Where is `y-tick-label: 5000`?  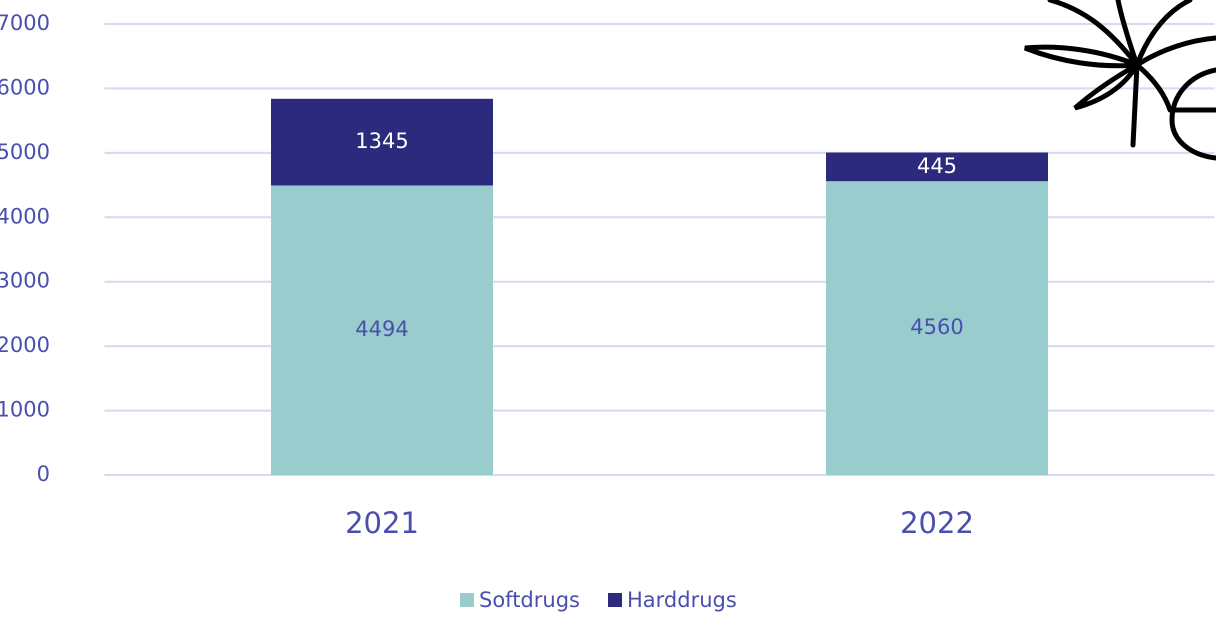
y-tick-label: 5000 is located at coordinates (25, 152).